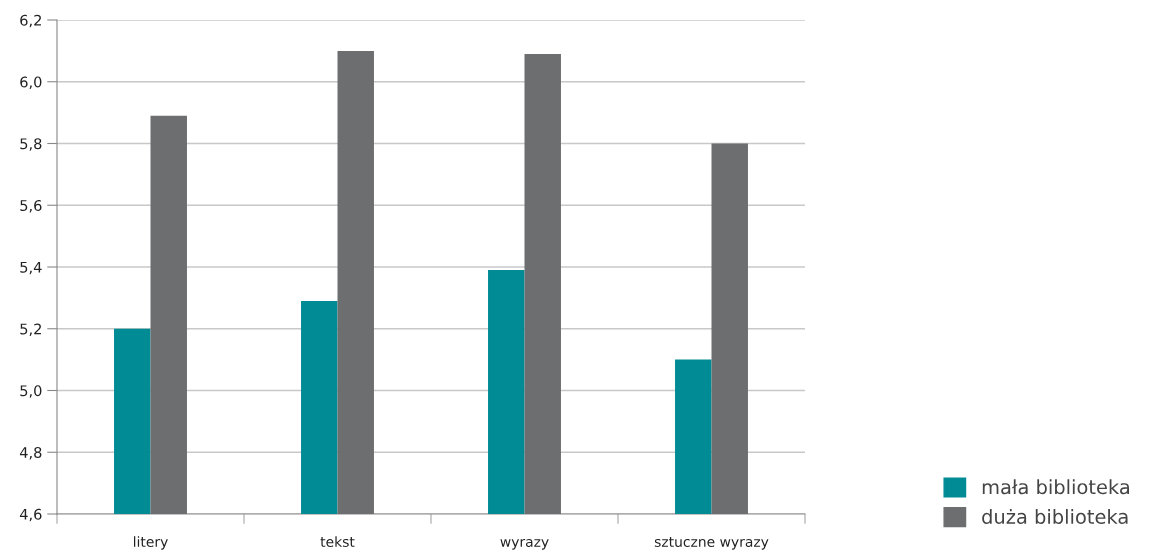 This screenshot has height=555, width=1158. I want to click on y-tick-label: 6,0, so click(31, 82).